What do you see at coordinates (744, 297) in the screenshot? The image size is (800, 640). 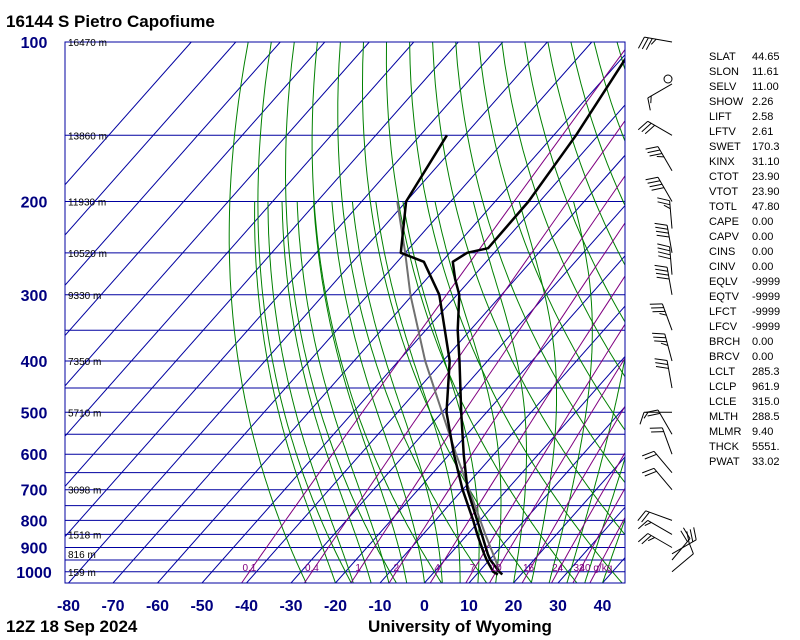 I see `index-row: EQTV -9999` at bounding box center [744, 297].